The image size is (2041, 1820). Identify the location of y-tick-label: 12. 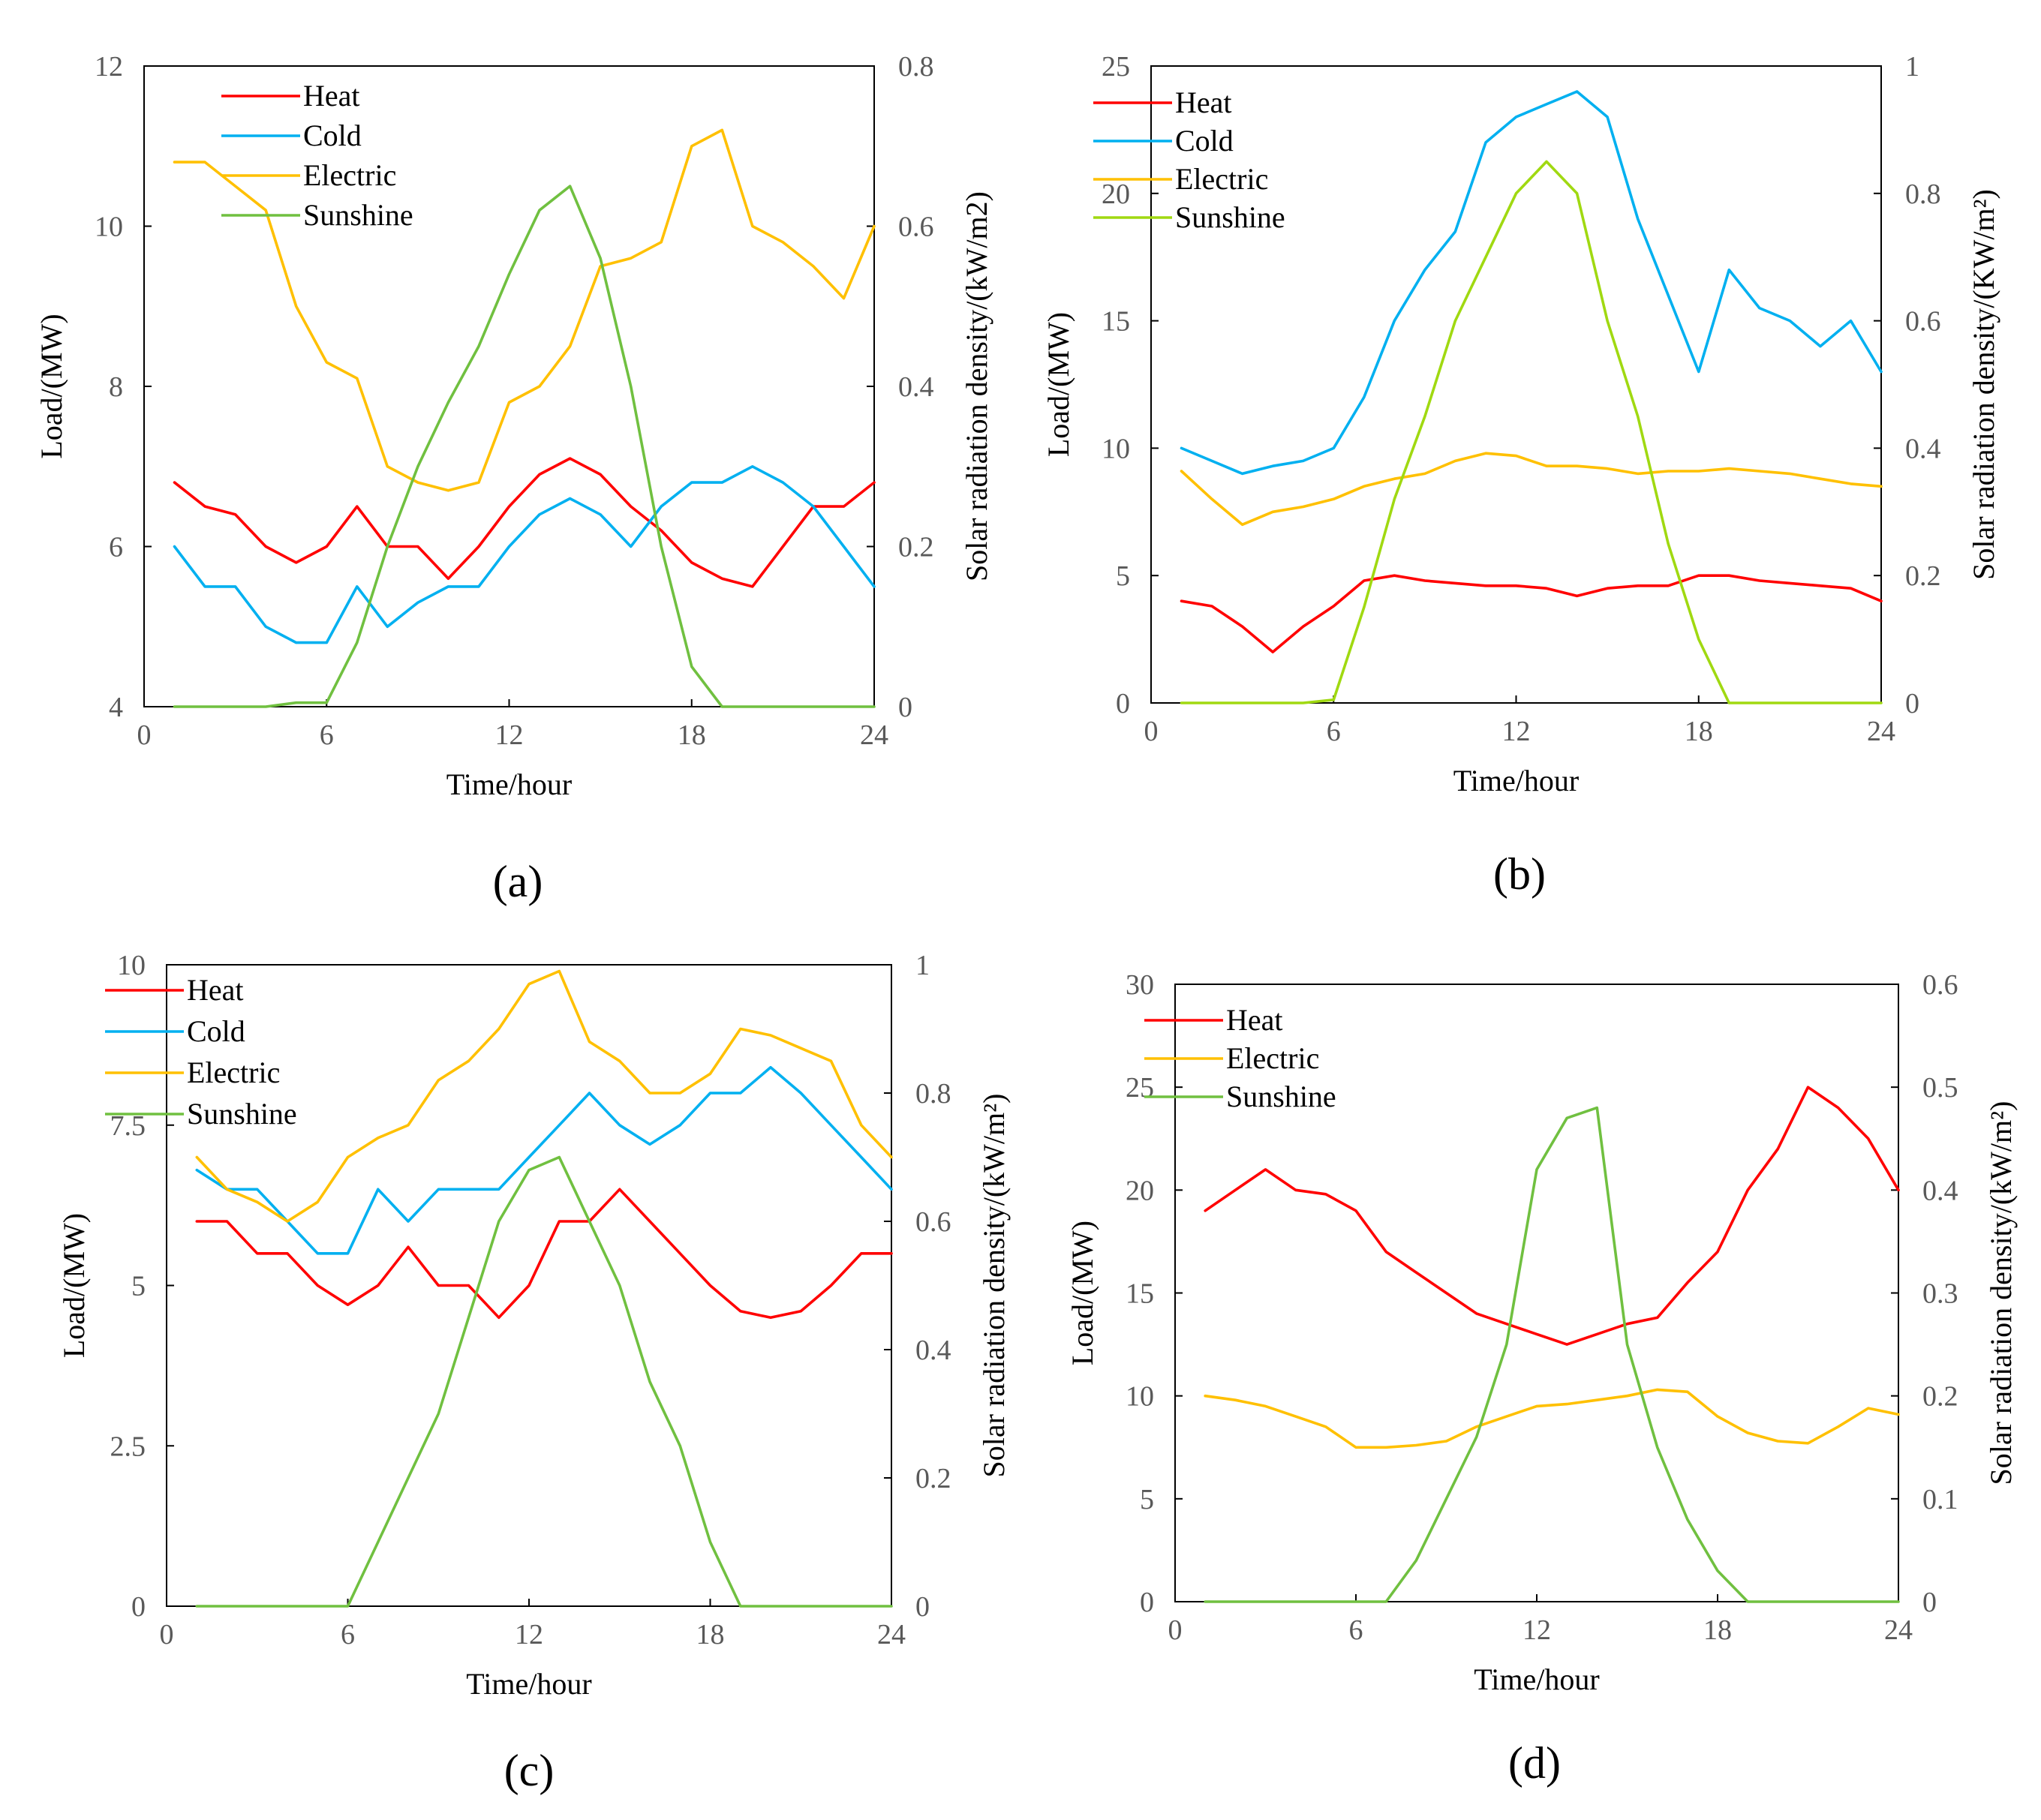
(109, 67).